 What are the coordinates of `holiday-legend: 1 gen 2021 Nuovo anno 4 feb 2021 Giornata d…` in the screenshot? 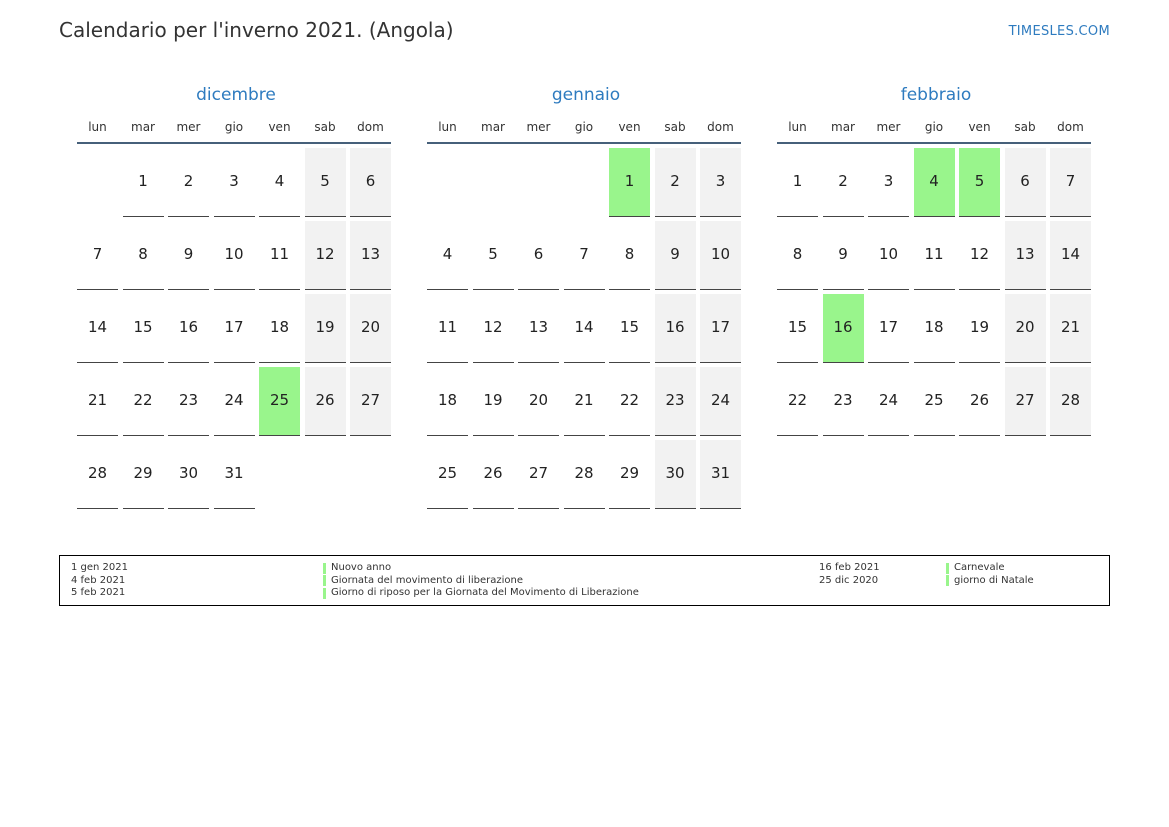 It's located at (584, 580).